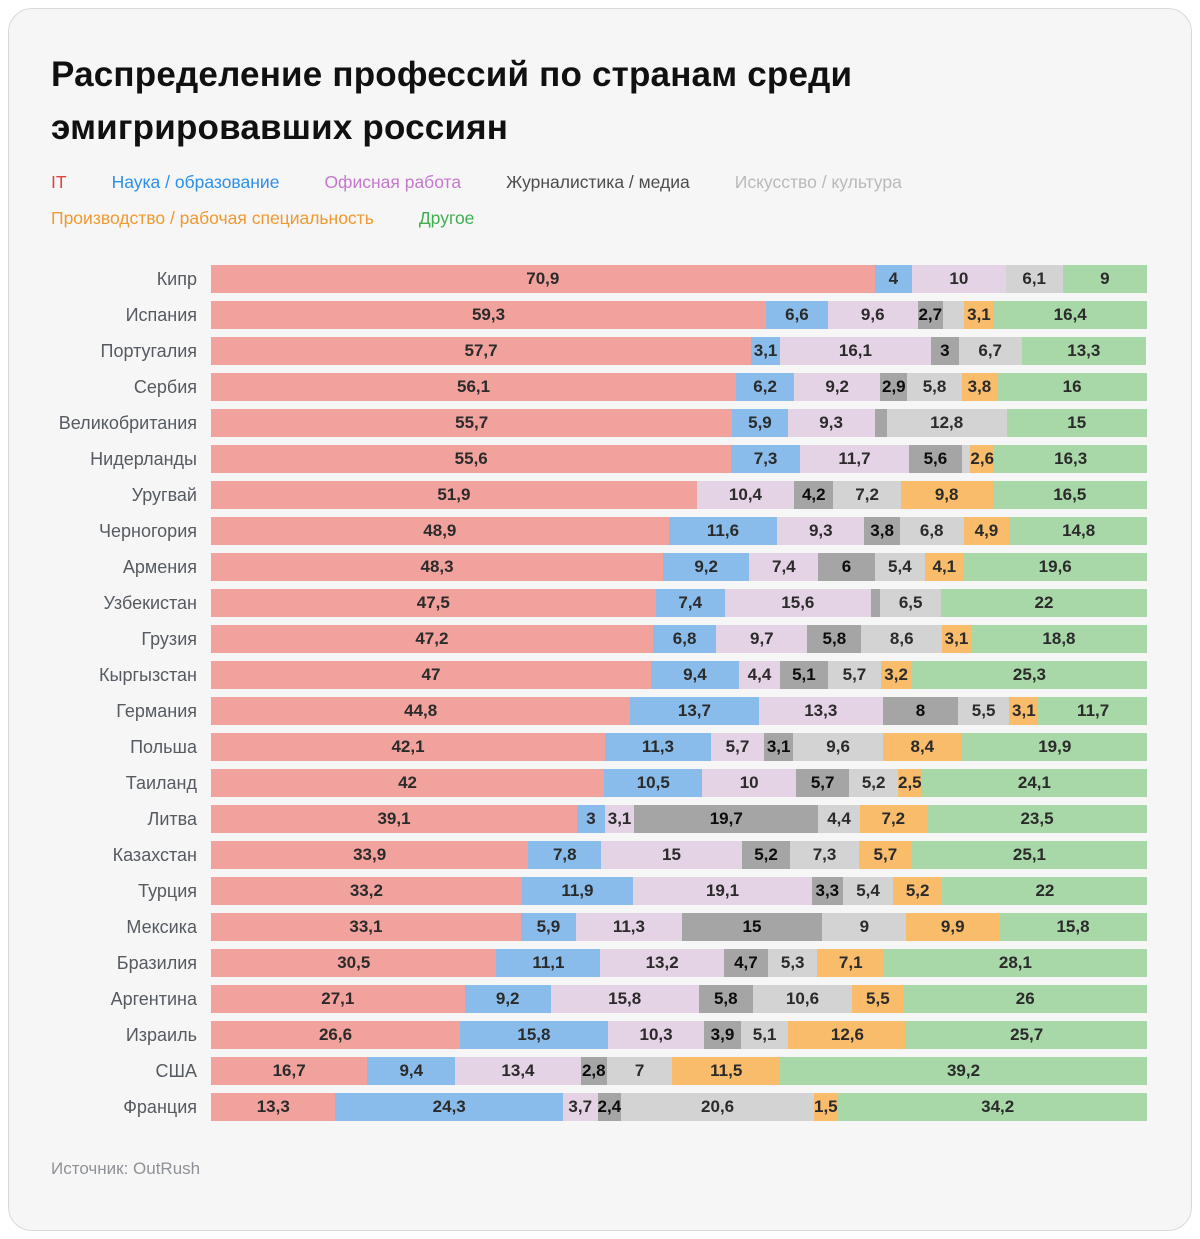 Image resolution: width=1200 pixels, height=1239 pixels. What do you see at coordinates (148, 675) in the screenshot?
I see `country-label: Кыргызстан` at bounding box center [148, 675].